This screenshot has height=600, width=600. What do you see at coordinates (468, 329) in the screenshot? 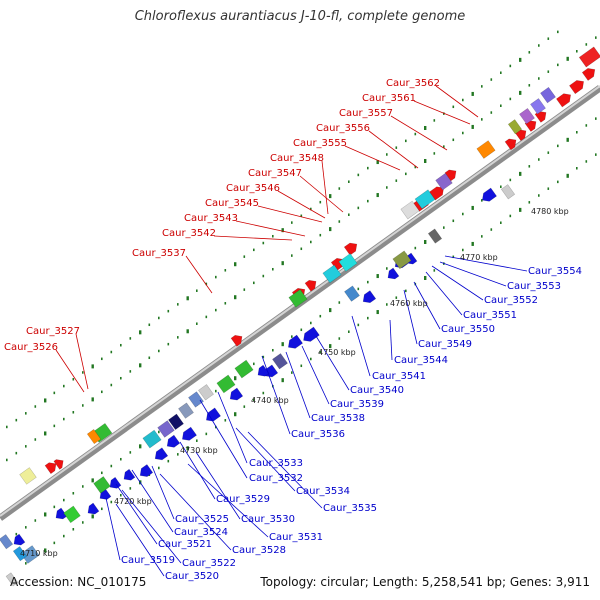
I see `gene-label: Caur_3550` at bounding box center [468, 329].